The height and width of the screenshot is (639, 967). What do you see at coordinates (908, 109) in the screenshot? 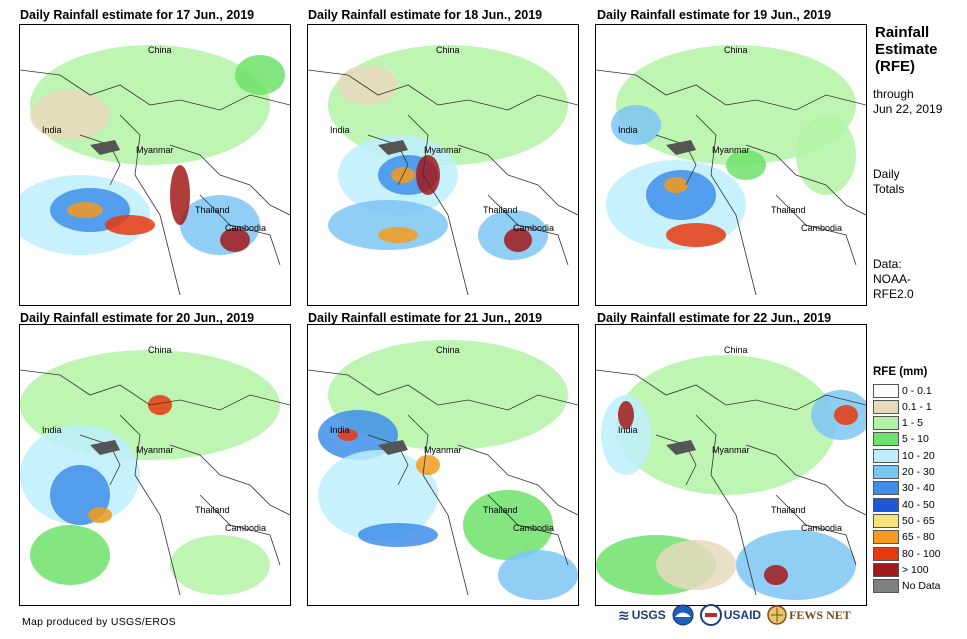
I see `through-line: Jun 22, 2019` at bounding box center [908, 109].